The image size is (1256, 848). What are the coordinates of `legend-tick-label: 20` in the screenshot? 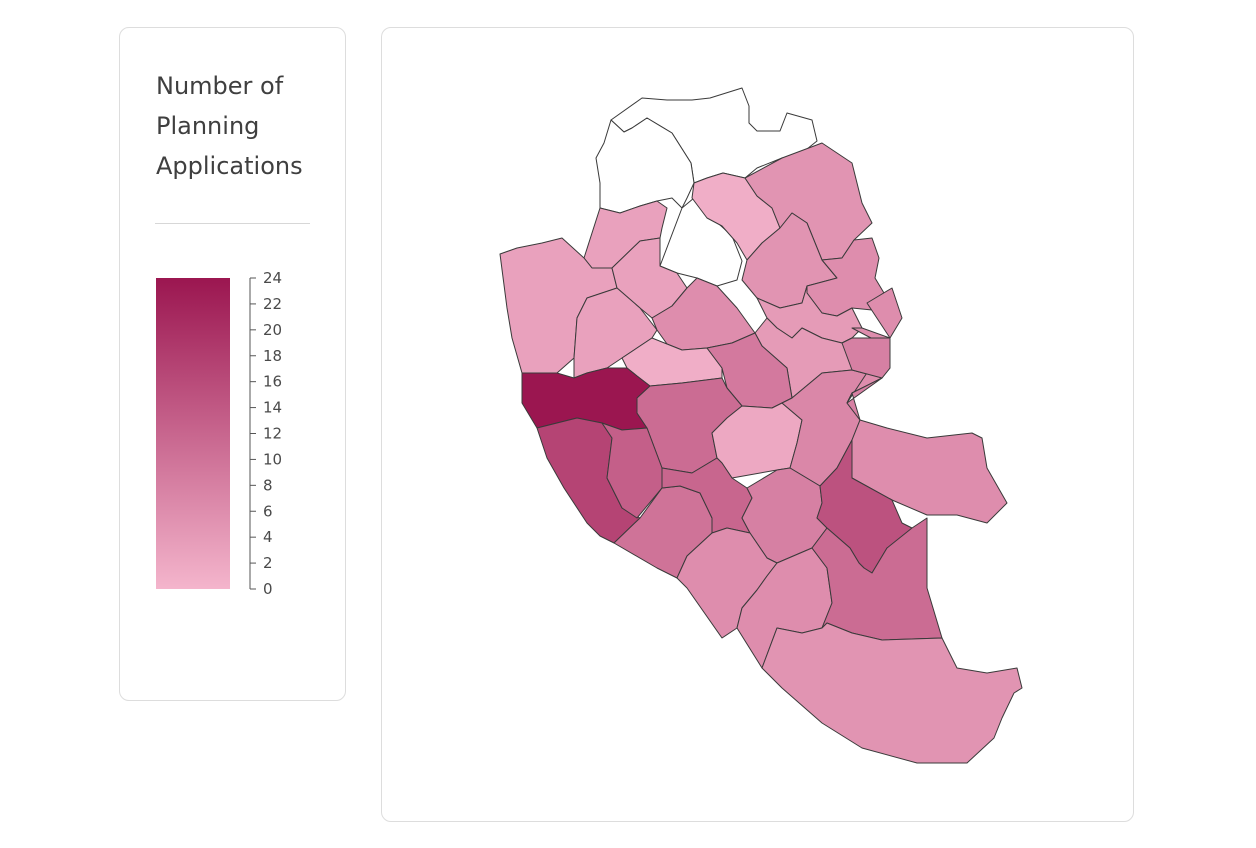 It's located at (272, 330).